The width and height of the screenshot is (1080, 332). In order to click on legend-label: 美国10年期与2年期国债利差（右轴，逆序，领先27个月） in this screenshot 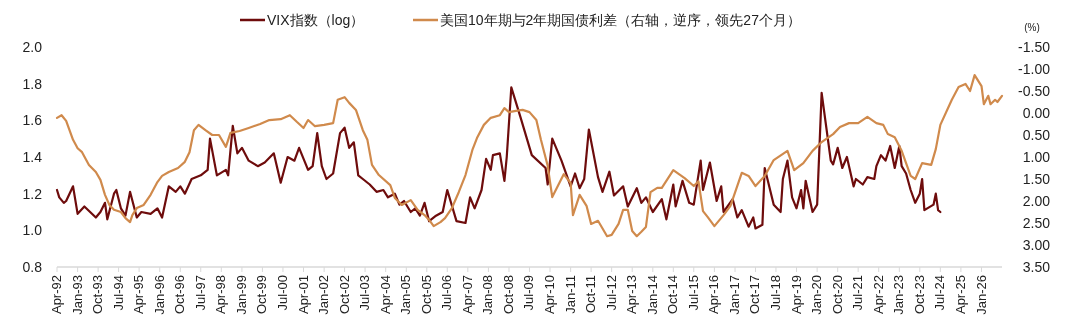, I will do `click(620, 19)`.